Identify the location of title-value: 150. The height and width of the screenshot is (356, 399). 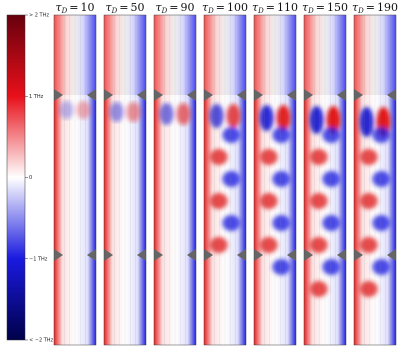
(337, 7).